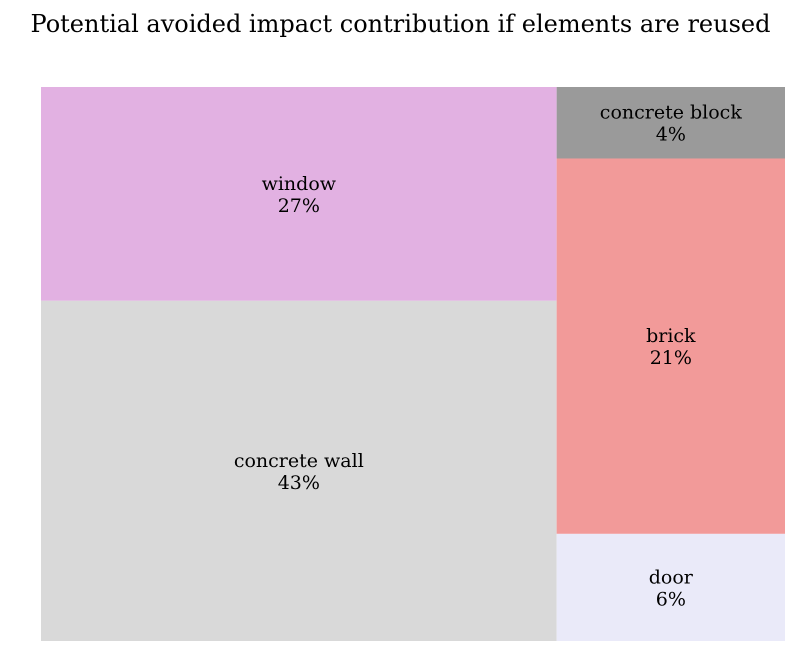 Image resolution: width=801 pixels, height=656 pixels. I want to click on tile-value-concrete-block: 4%, so click(671, 135).